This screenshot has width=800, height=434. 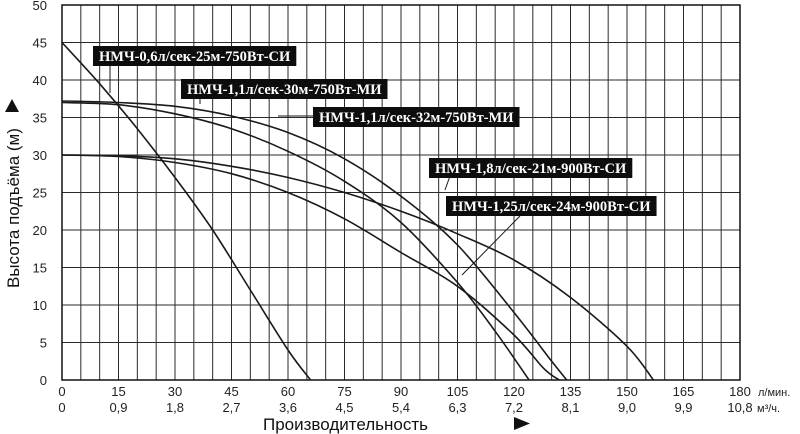 I want to click on y-tick-label: 30, so click(x=40, y=155).